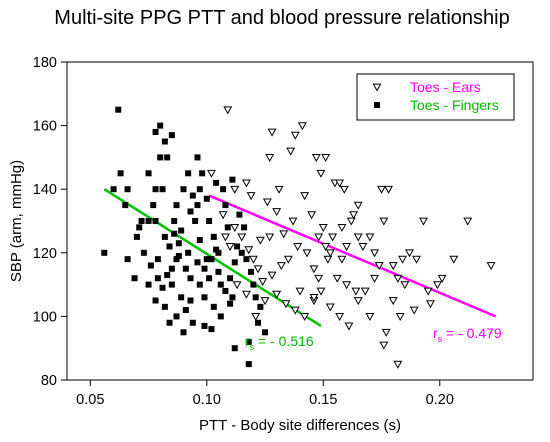  I want to click on x-tick-label: 0.10, so click(207, 400).